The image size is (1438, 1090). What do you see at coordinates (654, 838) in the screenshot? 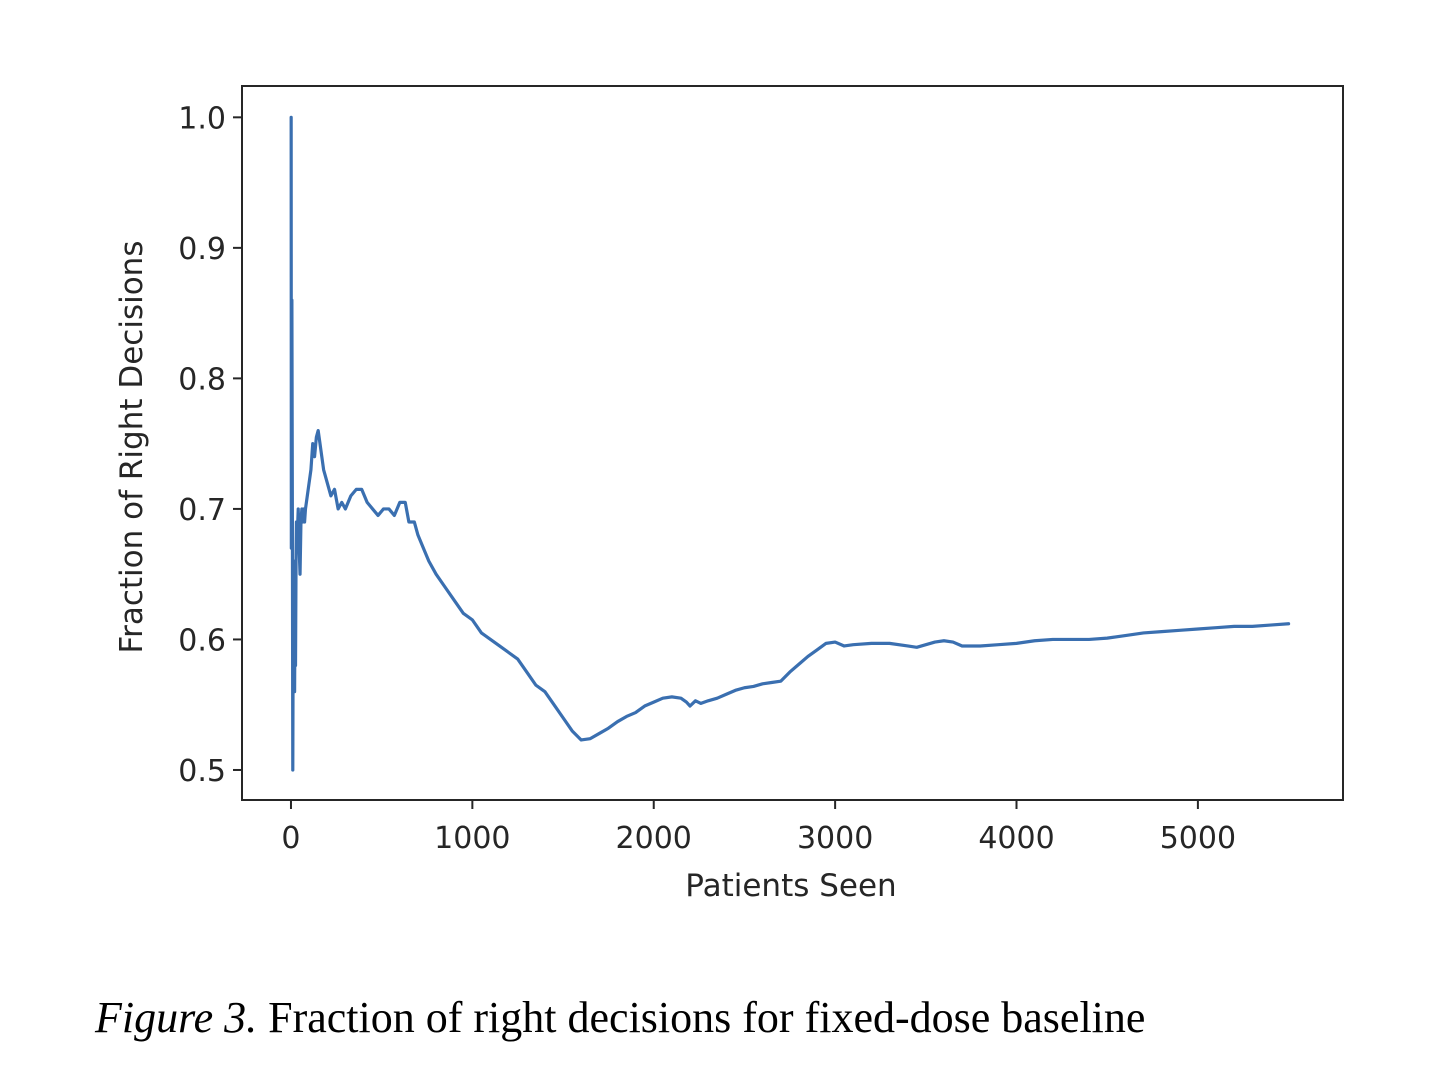
I see `x-tick-label: 2000` at bounding box center [654, 838].